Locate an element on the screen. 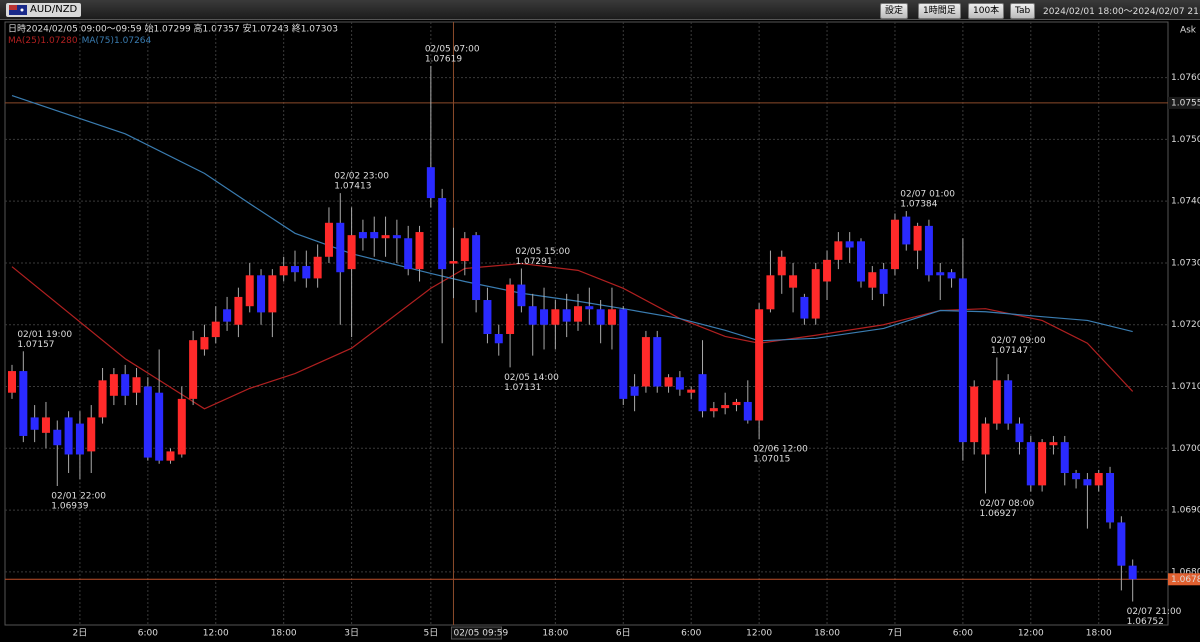 This screenshot has width=1200, height=642. x-tick-label: 7日 is located at coordinates (895, 633).